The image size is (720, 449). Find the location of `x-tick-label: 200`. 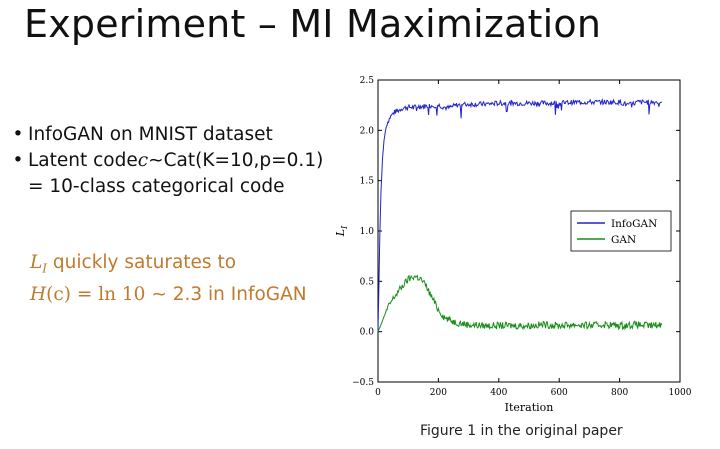

x-tick-label: 200 is located at coordinates (438, 393).